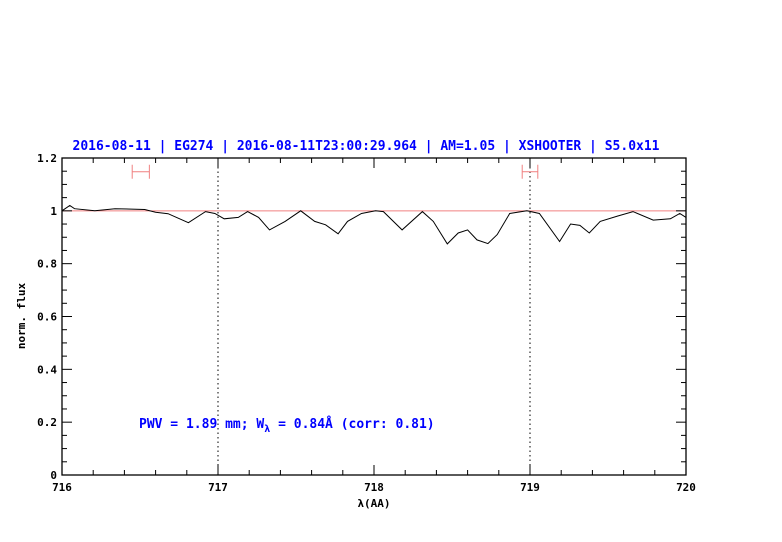  I want to click on annotation-prefix: PWV = 1.89 mm; W, so click(201, 424).